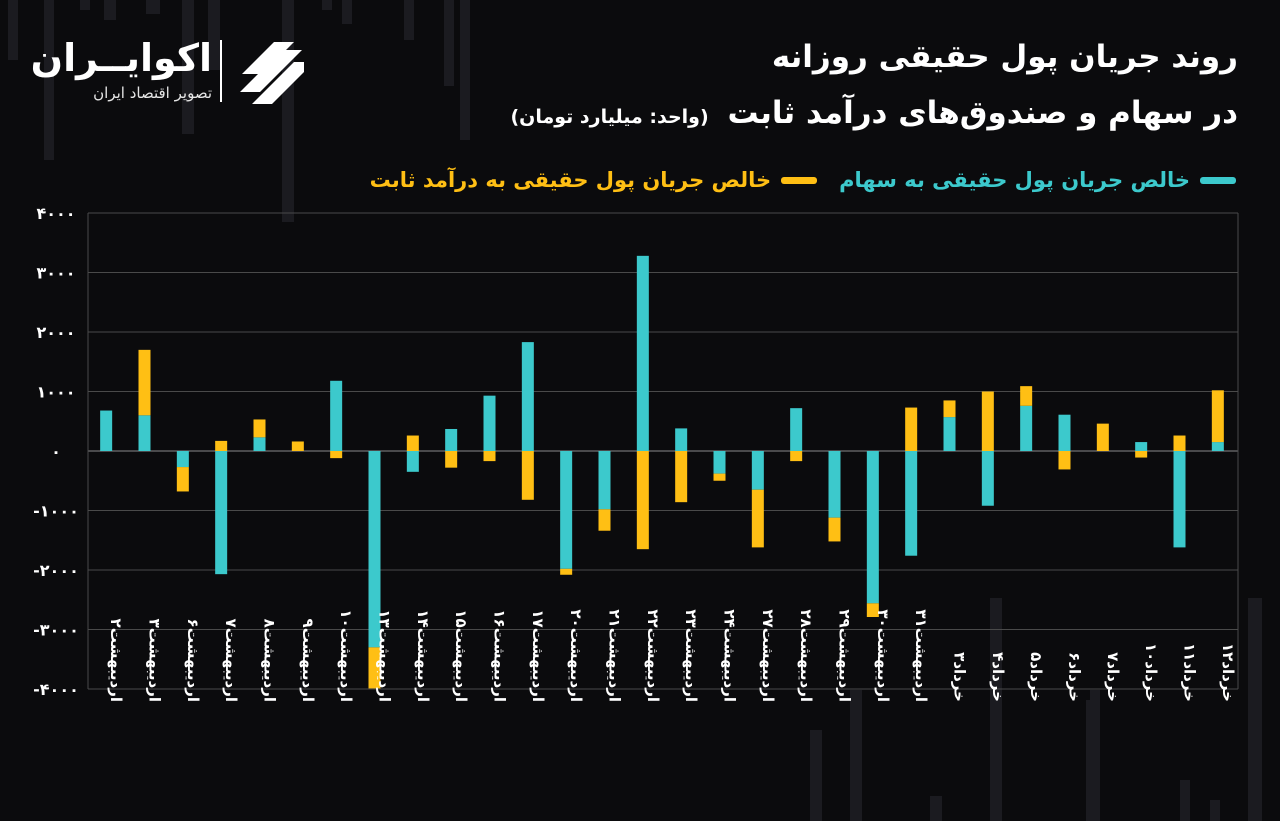 This screenshot has height=821, width=1280. I want to click on x-tick-label: اردیبهشت۸, so click(270, 660).